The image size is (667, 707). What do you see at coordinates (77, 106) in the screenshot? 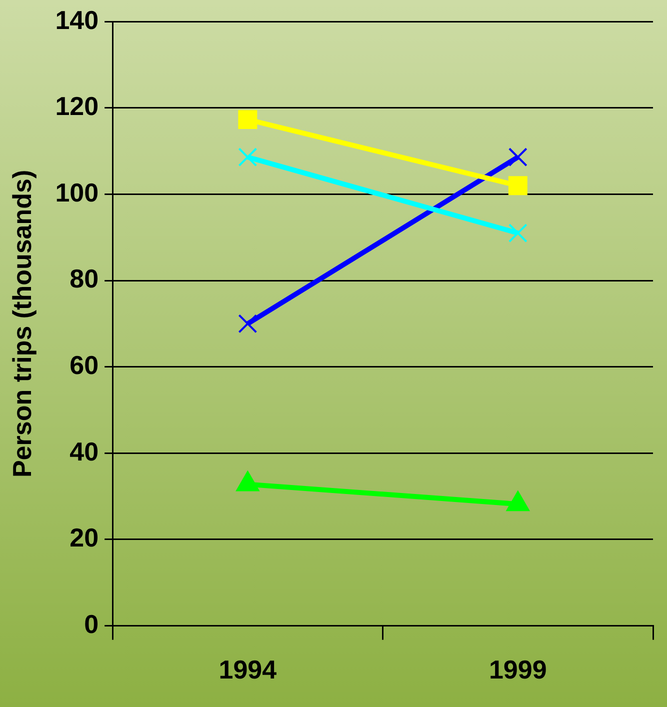
I see `y-tick-label: 120` at bounding box center [77, 106].